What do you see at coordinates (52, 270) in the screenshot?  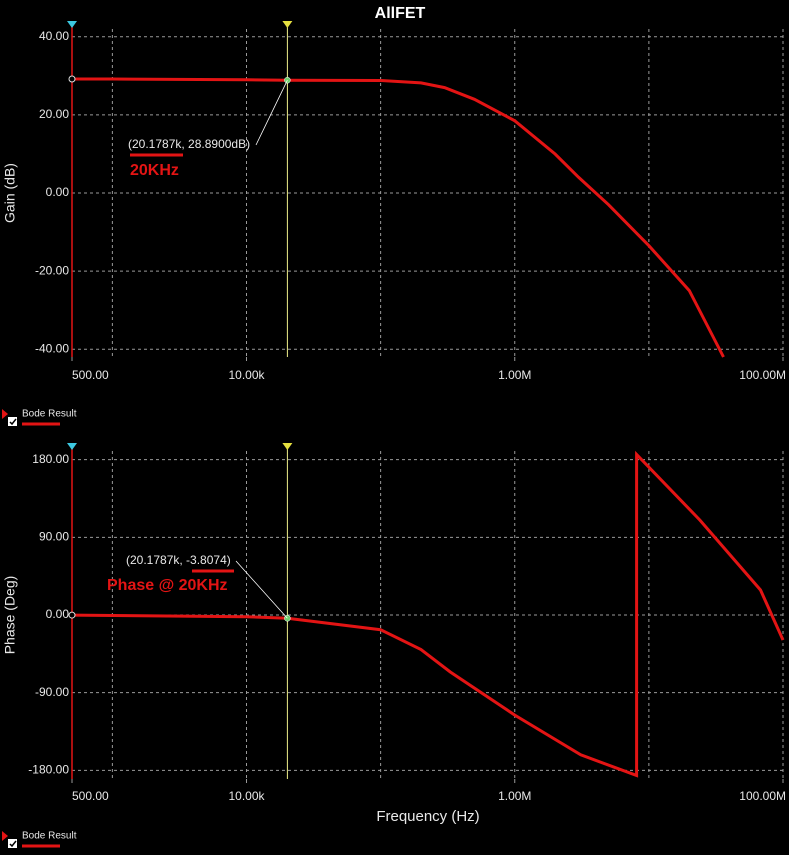 I see `y-tick-label: -20.00` at bounding box center [52, 270].